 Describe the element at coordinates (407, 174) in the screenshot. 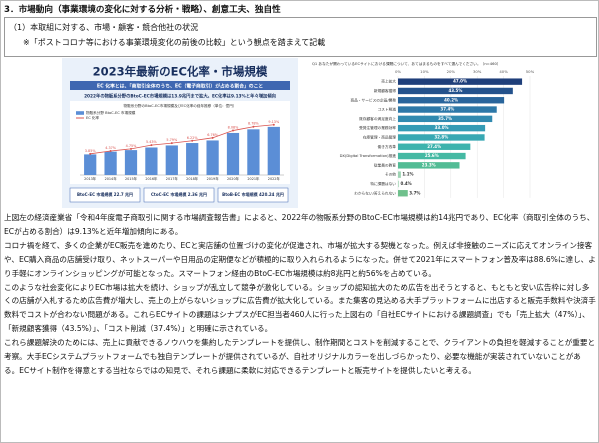

I see `value-label: 1.1%` at that location.